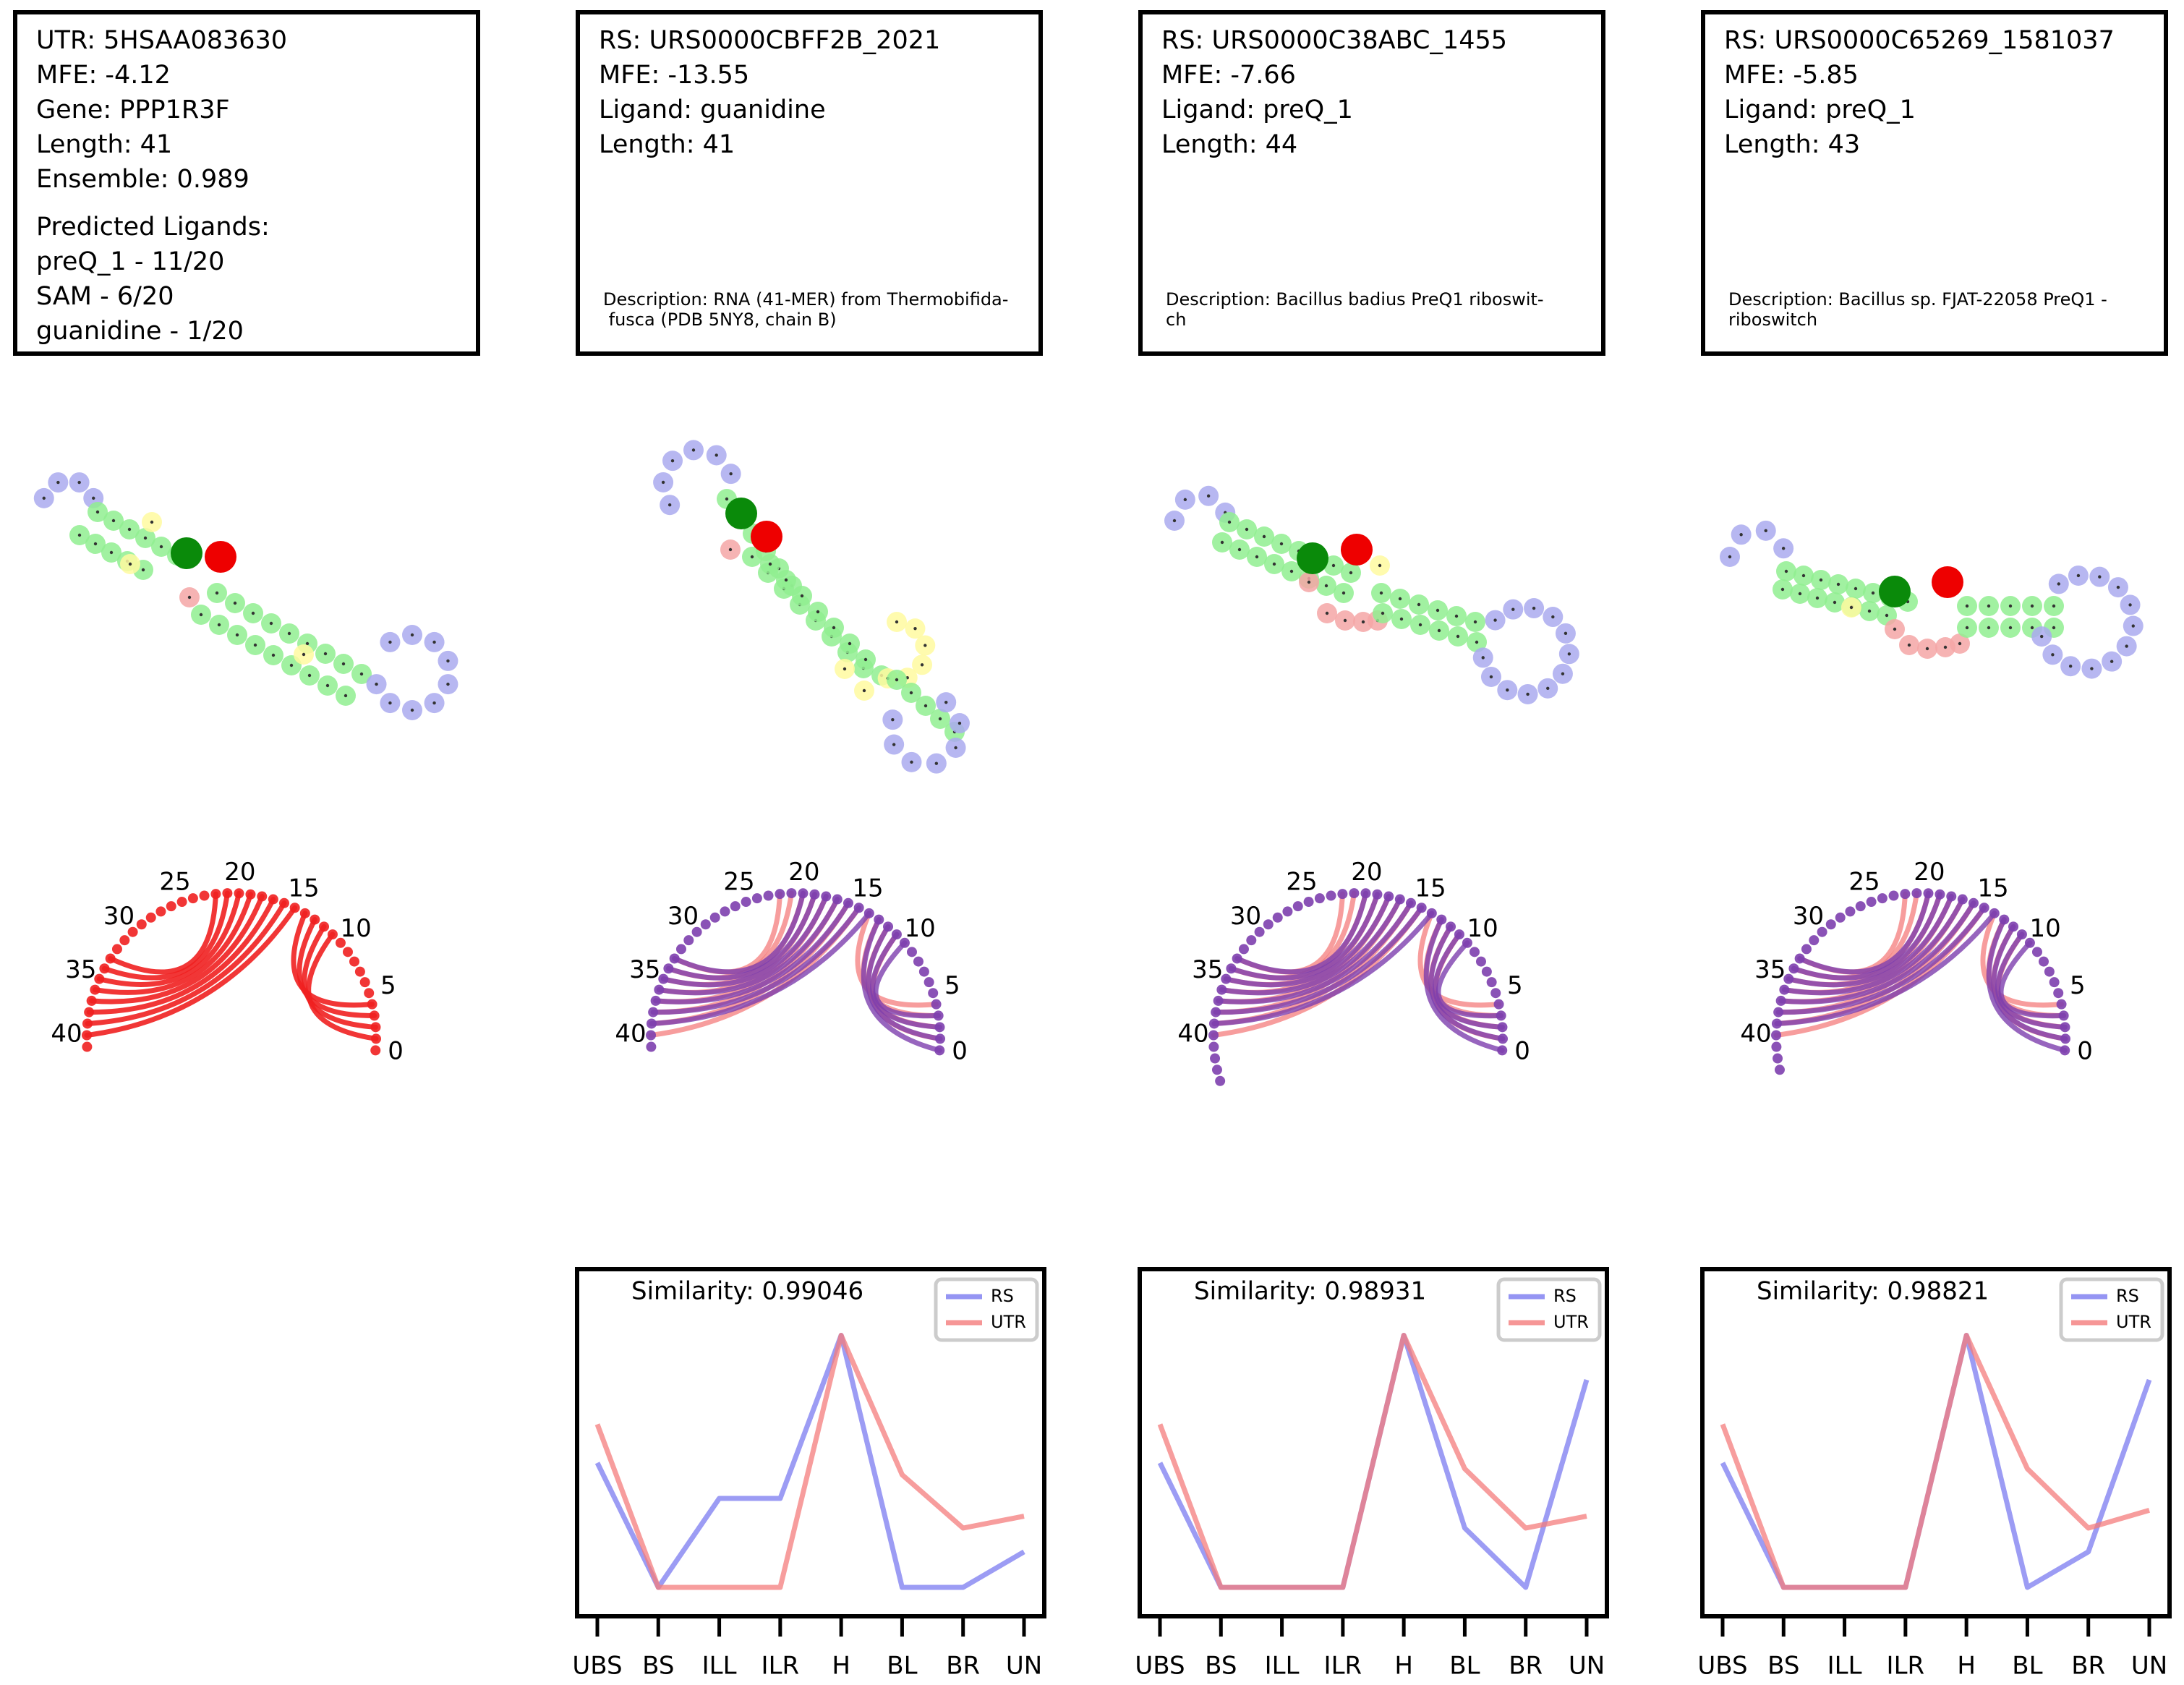  I want to click on start-marker, so click(741, 513).